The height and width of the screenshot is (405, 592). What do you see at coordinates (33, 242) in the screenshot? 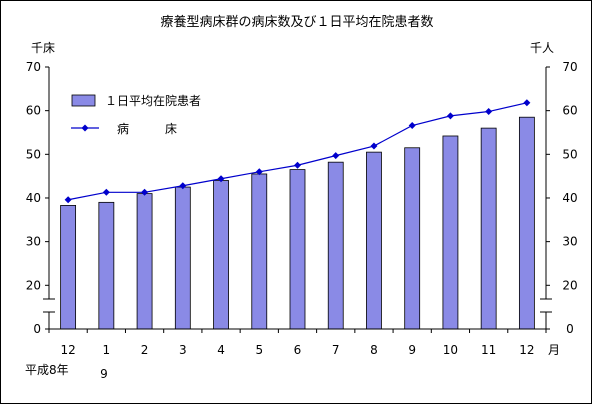
I see `left-y-tick-label: 30` at bounding box center [33, 242].